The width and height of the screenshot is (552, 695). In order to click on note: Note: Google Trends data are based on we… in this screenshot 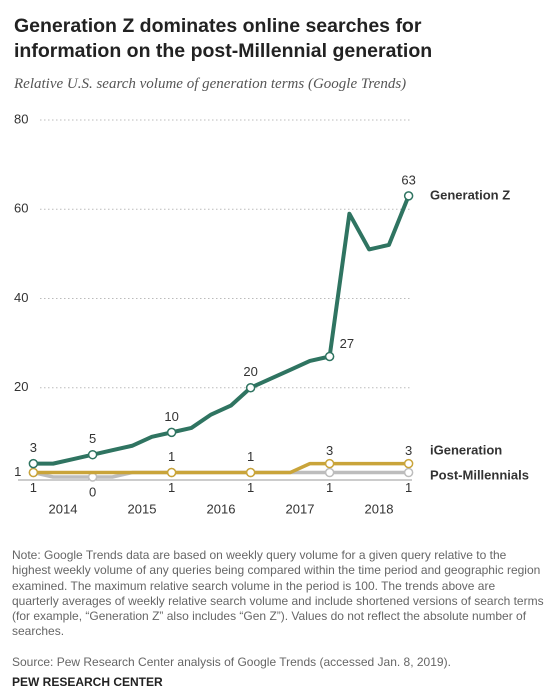, I will do `click(278, 593)`.